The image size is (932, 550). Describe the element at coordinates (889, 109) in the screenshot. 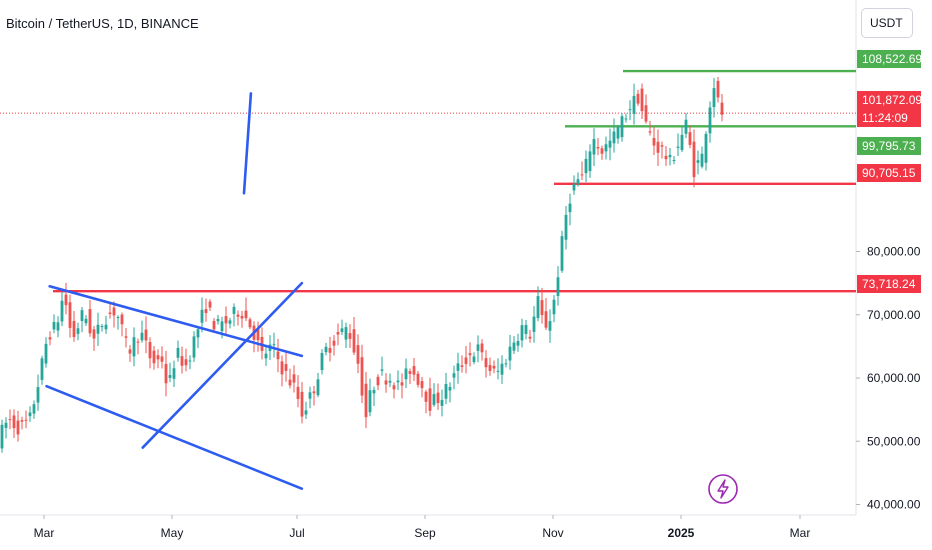

I see `last-price-badge: 101,872.09 11:24:09` at that location.